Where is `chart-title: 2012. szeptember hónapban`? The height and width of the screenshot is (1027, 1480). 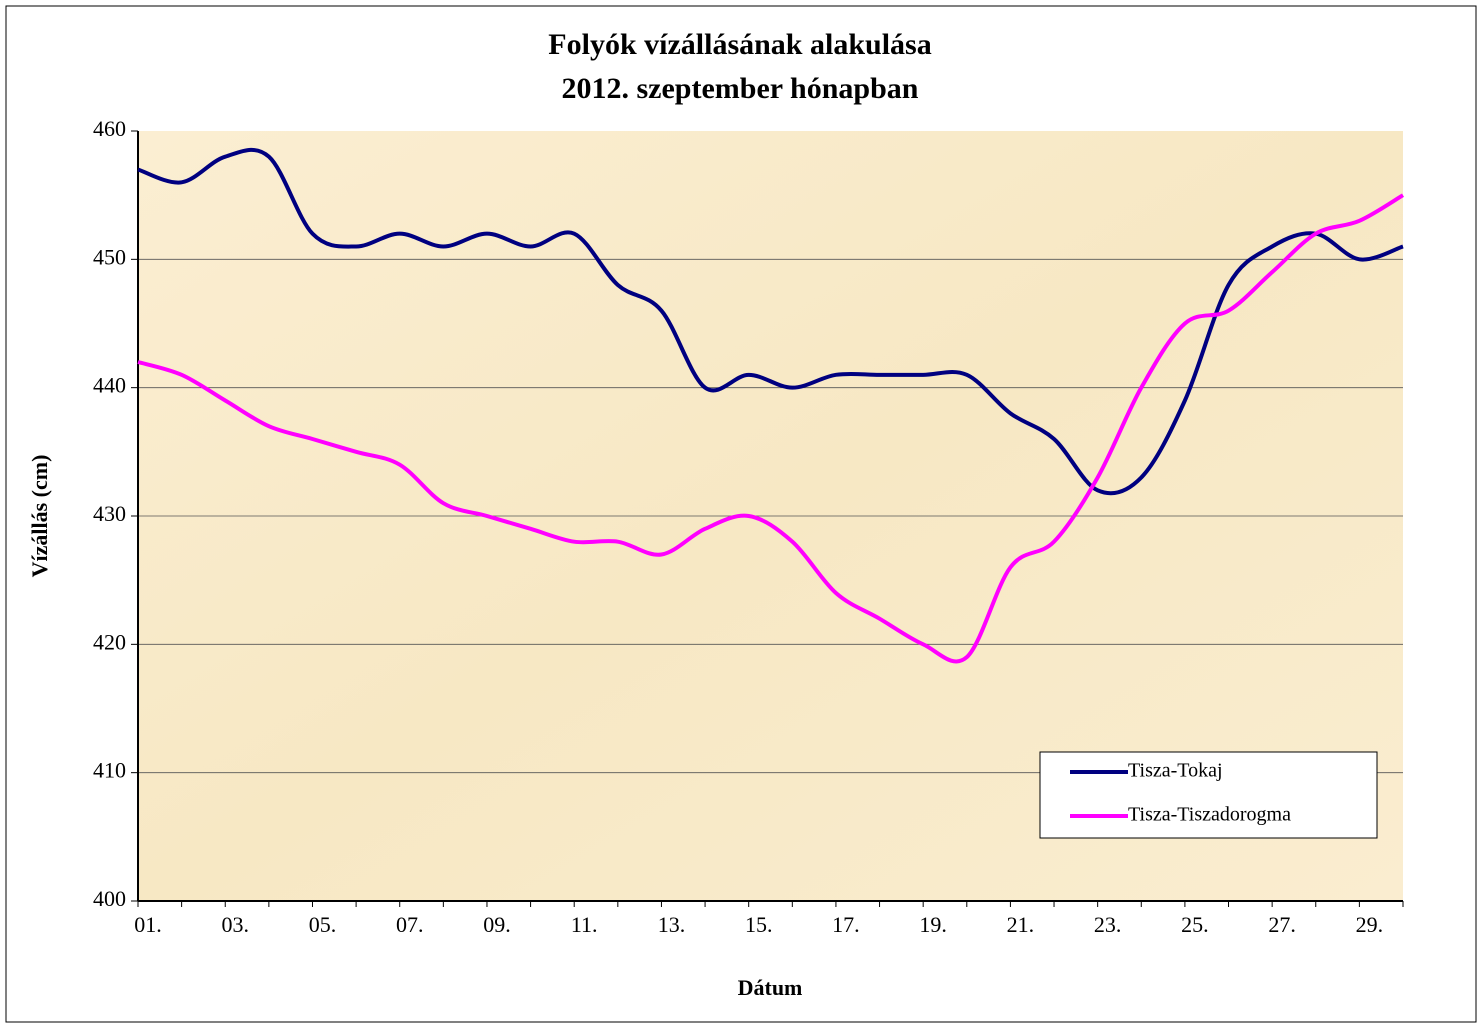 chart-title: 2012. szeptember hónapban is located at coordinates (740, 88).